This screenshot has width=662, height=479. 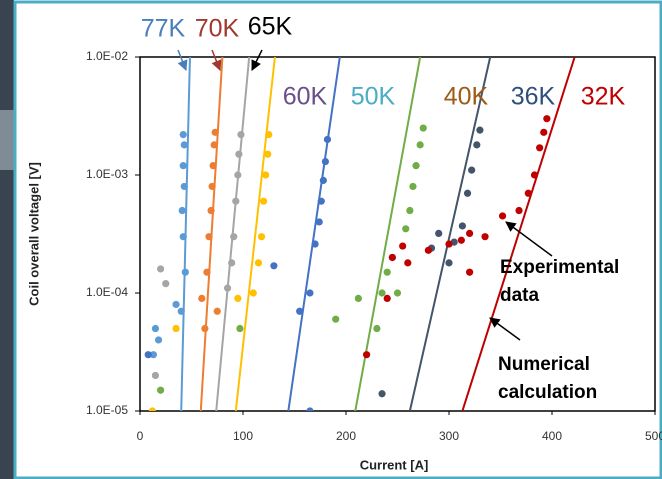 What do you see at coordinates (107, 174) in the screenshot?
I see `y-tick-label: 1.0E-03` at bounding box center [107, 174].